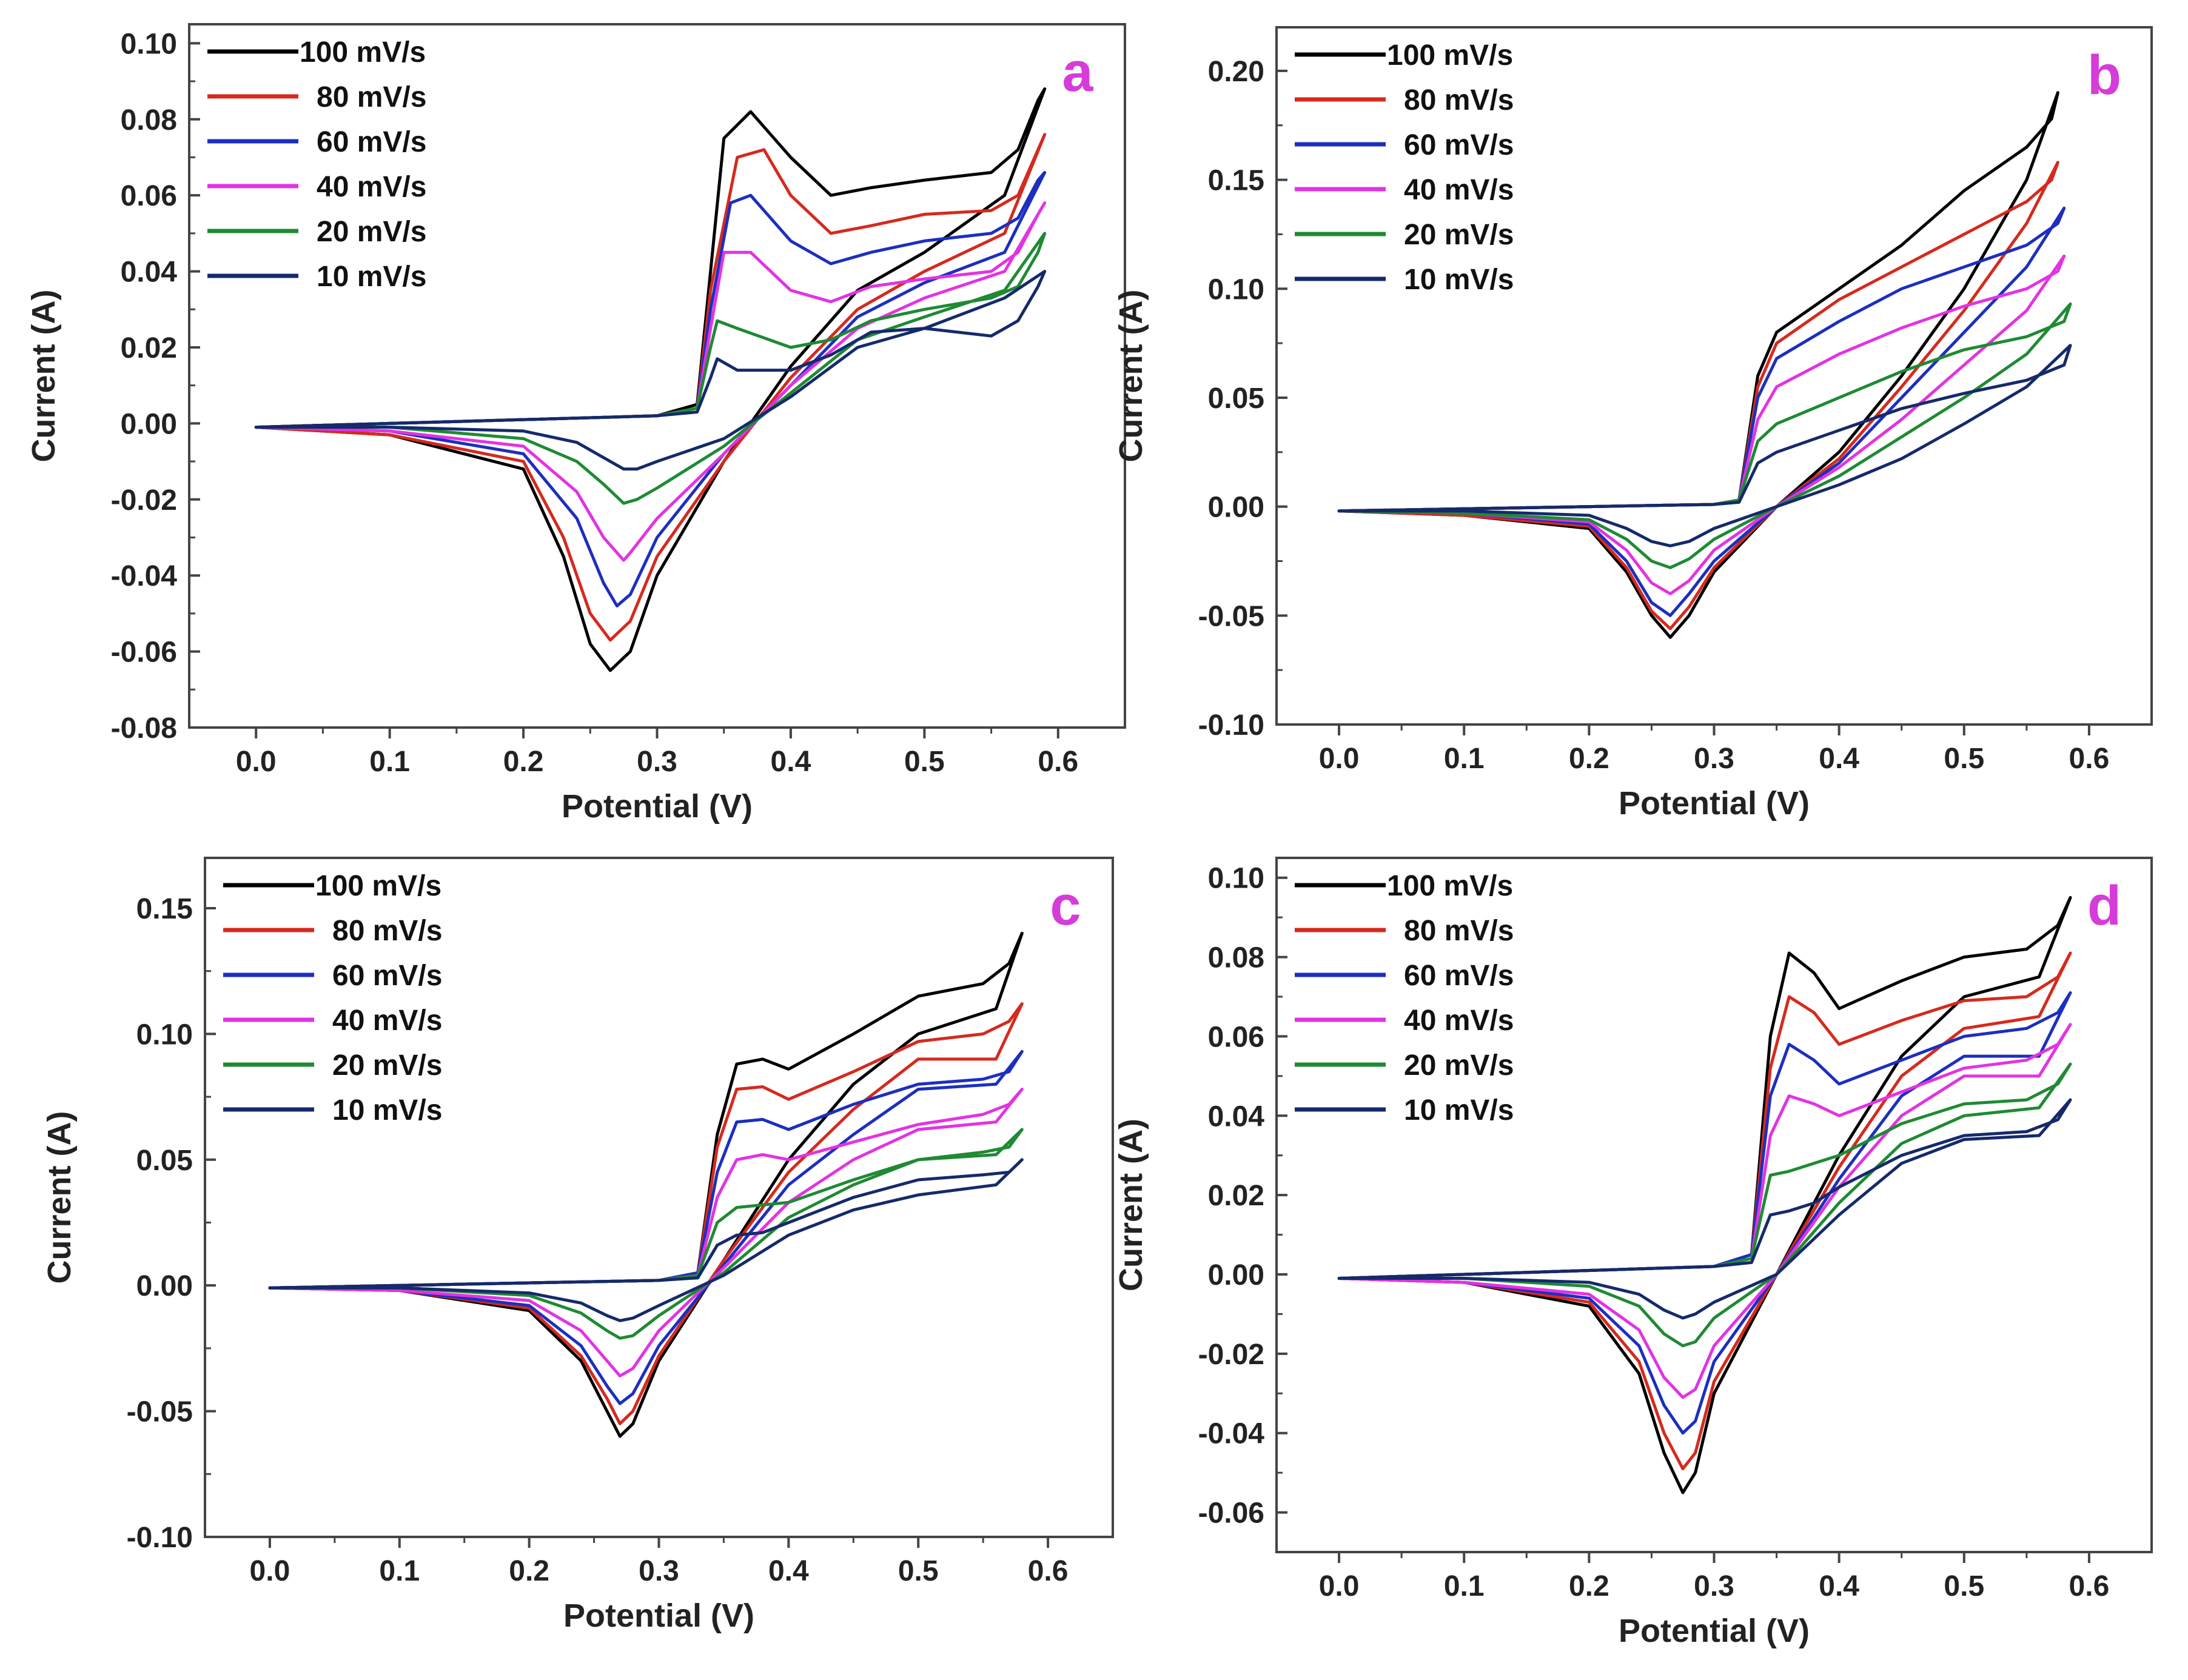 Image resolution: width=2188 pixels, height=1680 pixels. What do you see at coordinates (144, 728) in the screenshot?
I see `y-tick-label: -0.08` at bounding box center [144, 728].